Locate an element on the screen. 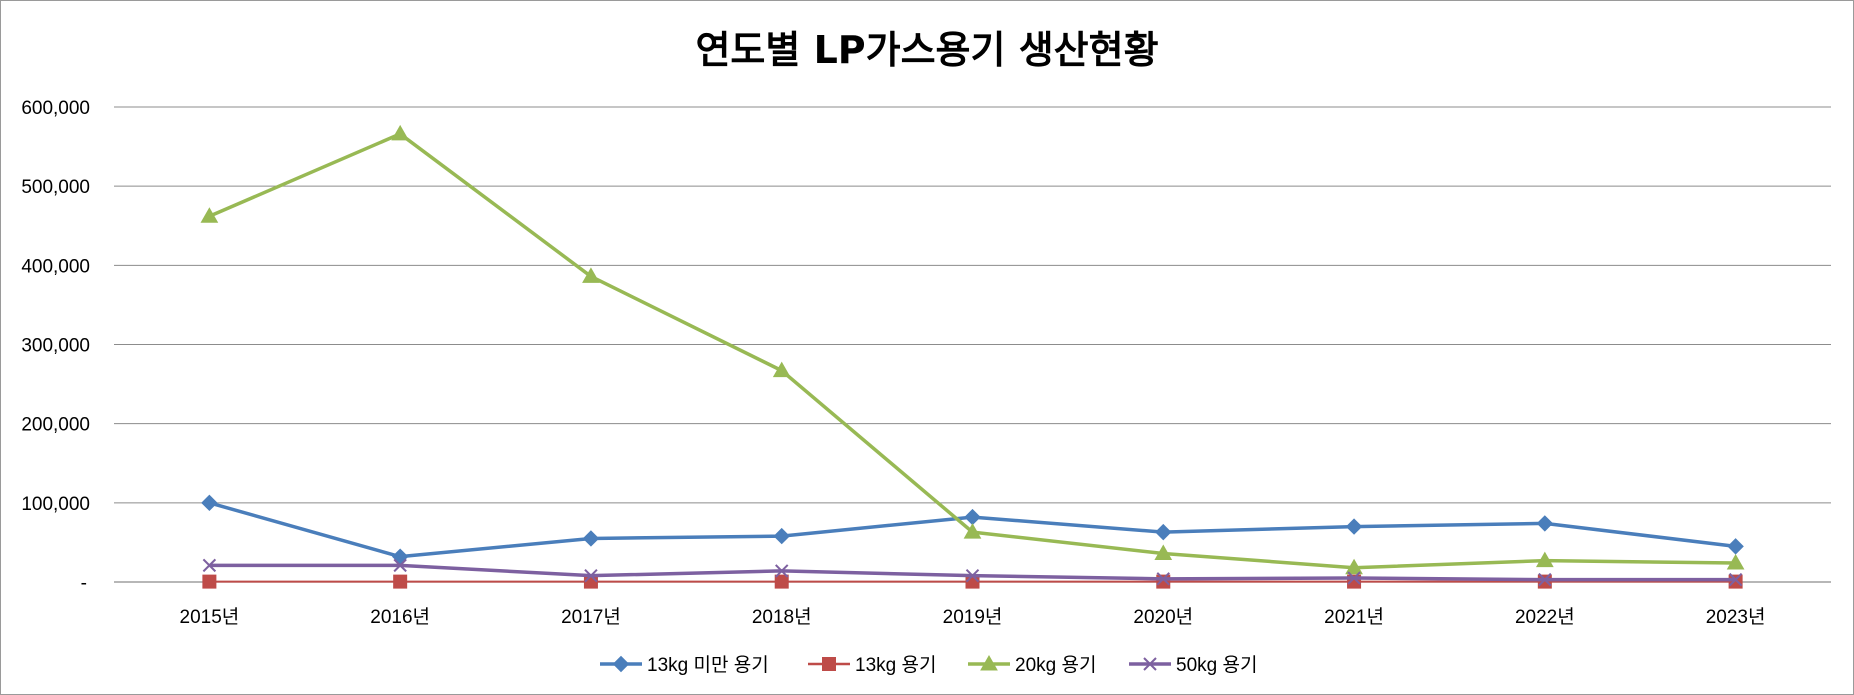 This screenshot has height=695, width=1854. y-tick-label: 500,000 is located at coordinates (55, 187).